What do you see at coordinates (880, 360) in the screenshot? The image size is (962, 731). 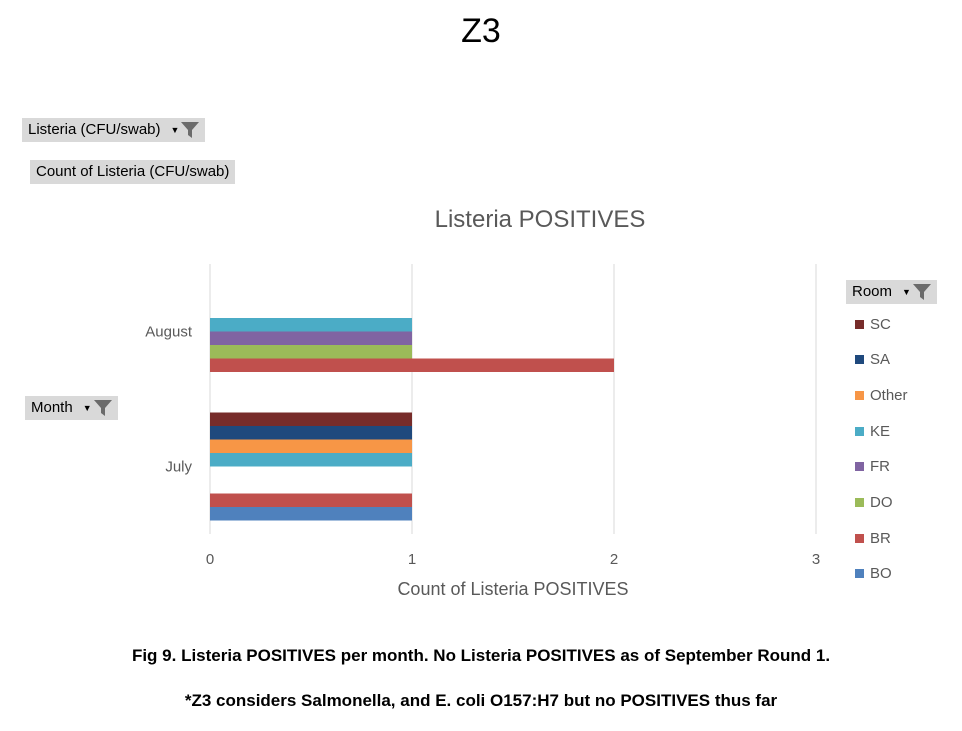 I see `legend-label: SA` at bounding box center [880, 360].